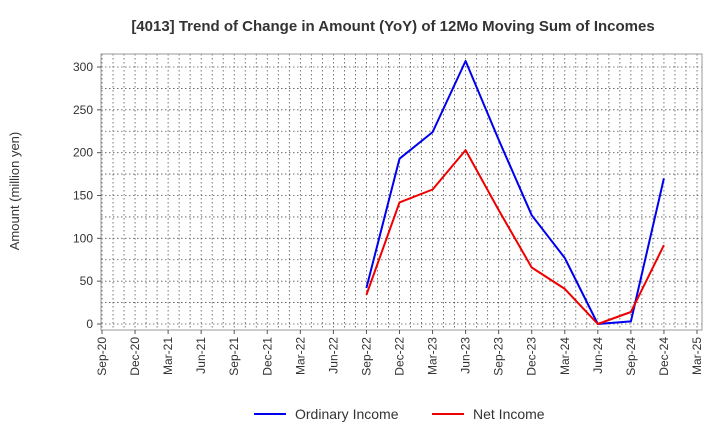  Describe the element at coordinates (102, 356) in the screenshot. I see `x-tick-label: Sep-20` at that location.